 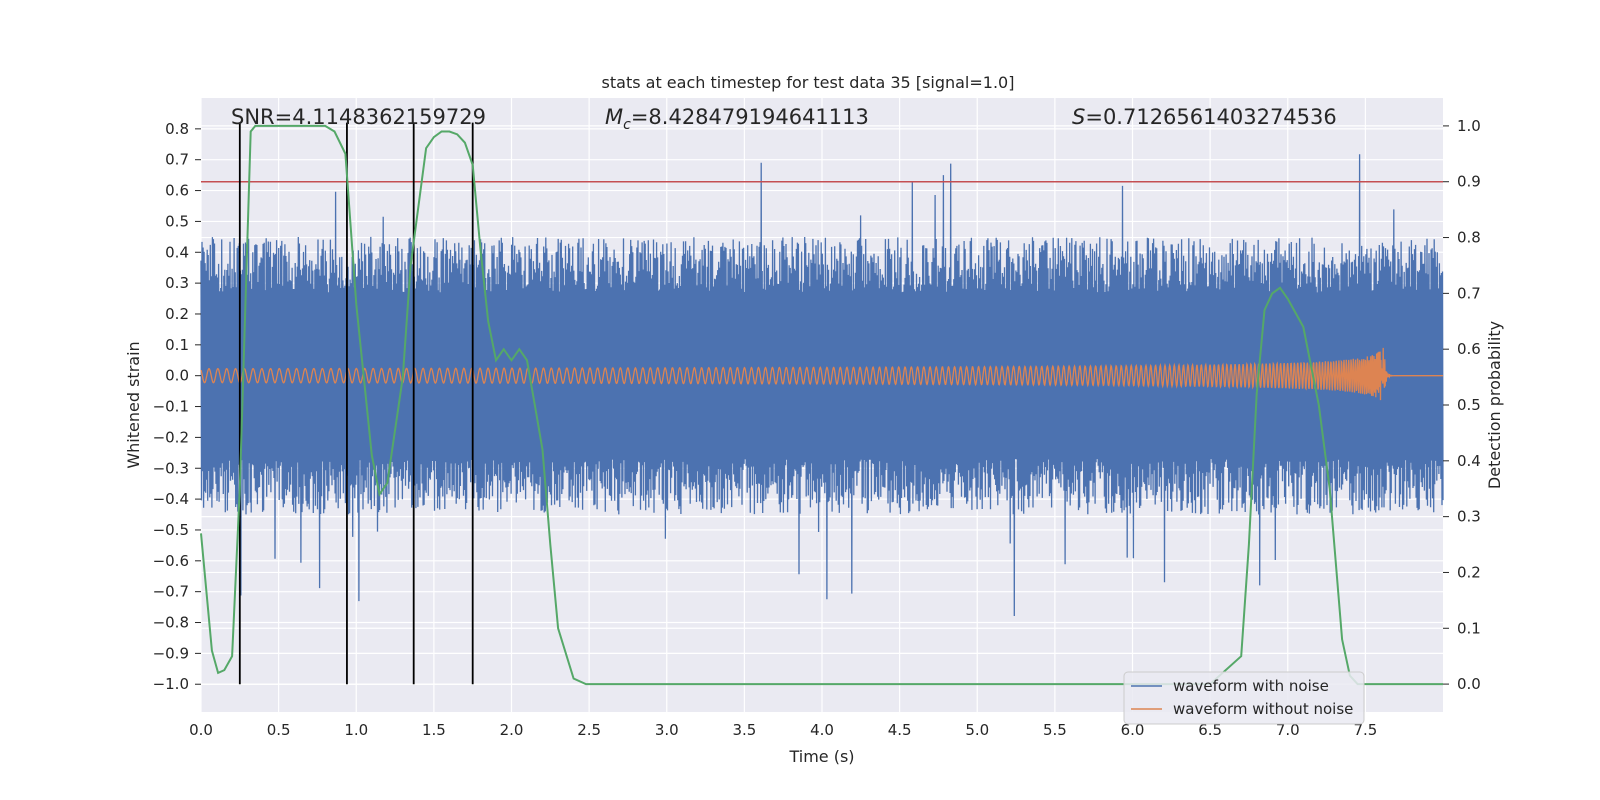 I want to click on mc-subscript: c, so click(x=627, y=125).